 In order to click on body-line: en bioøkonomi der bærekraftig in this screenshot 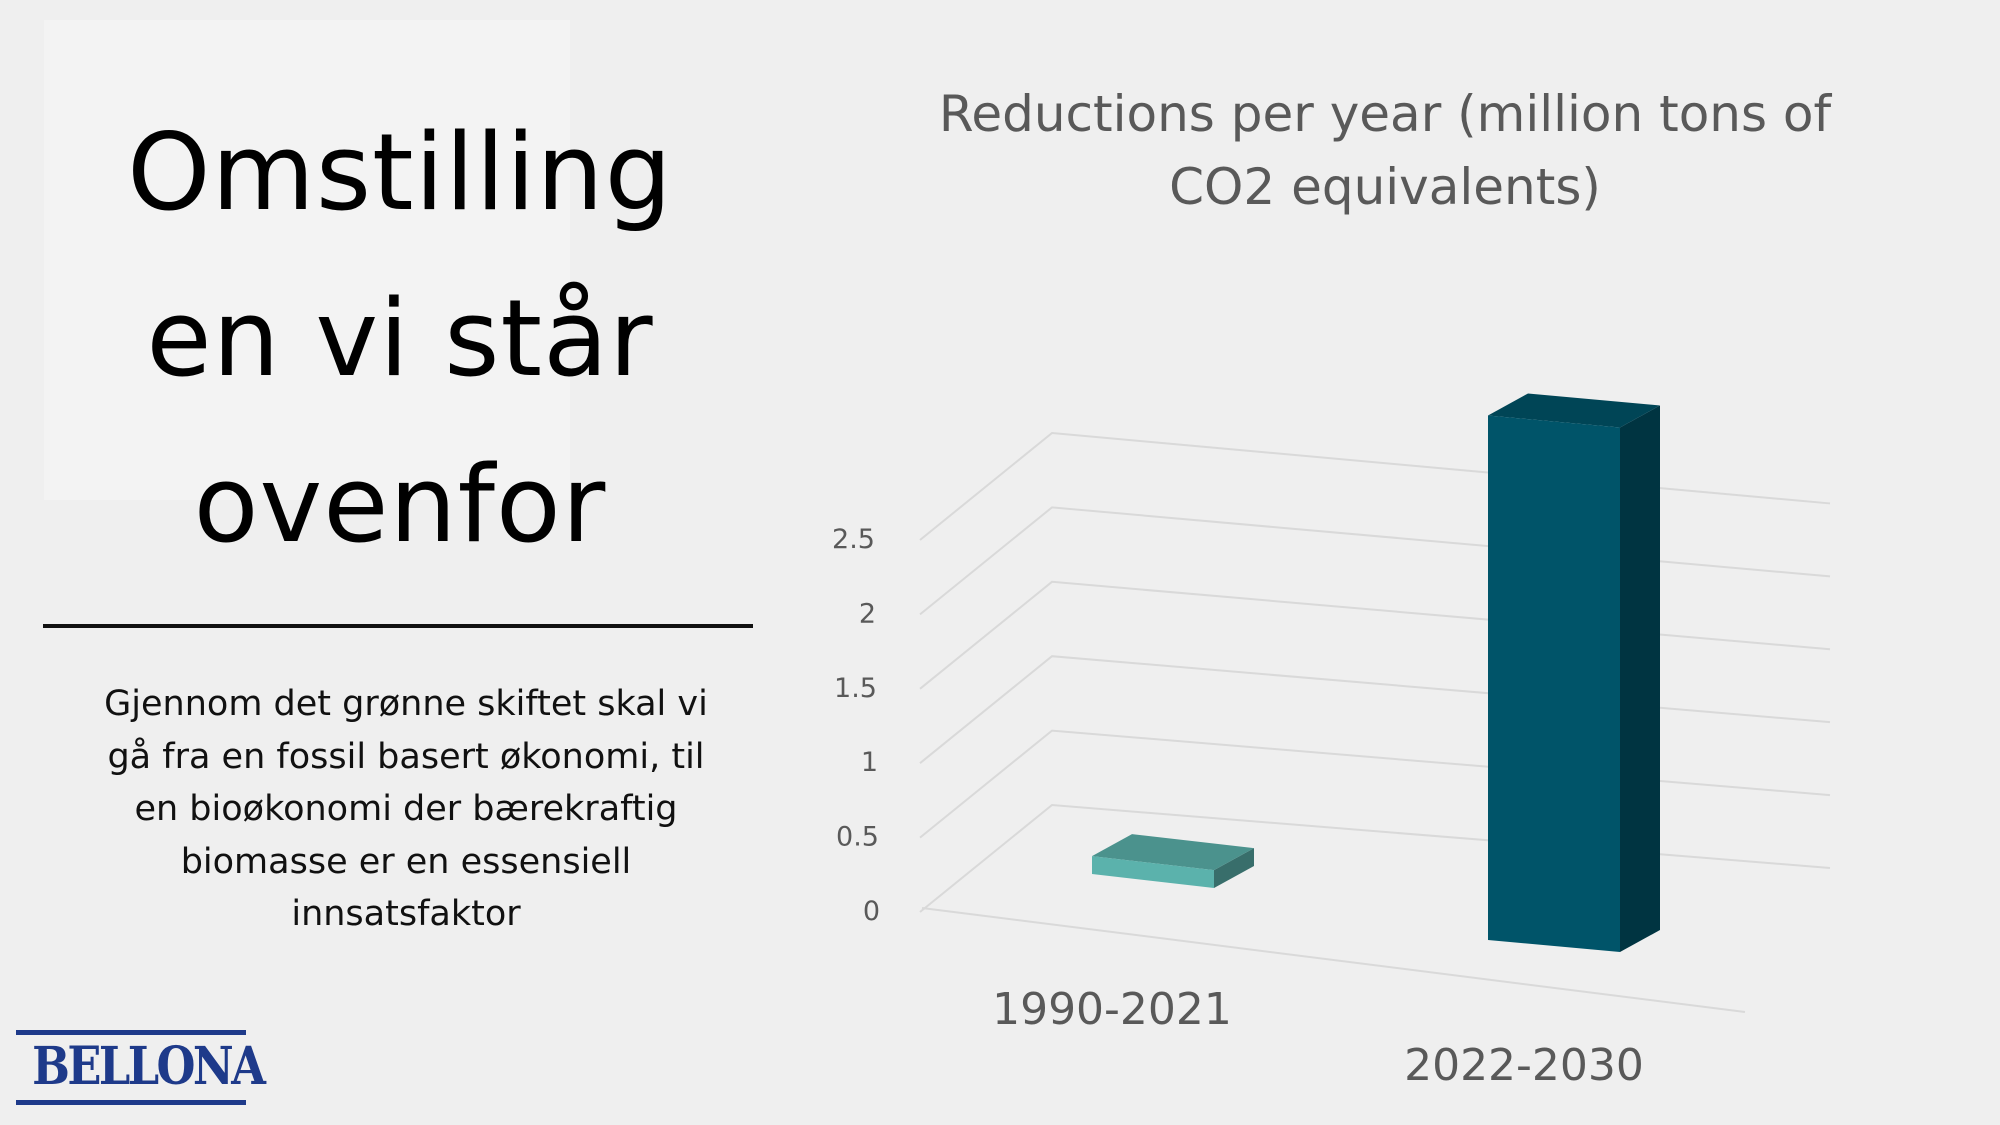, I will do `click(406, 809)`.